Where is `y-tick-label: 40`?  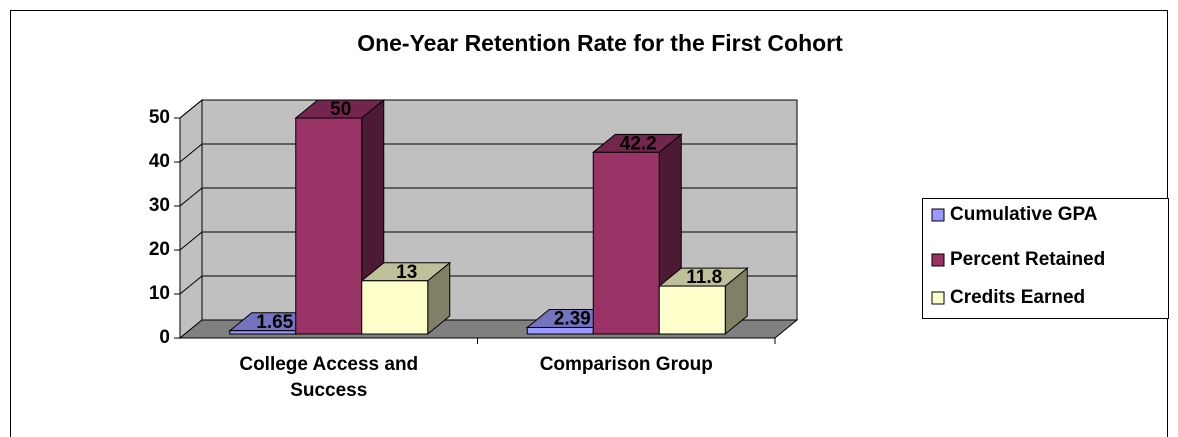 y-tick-label: 40 is located at coordinates (159, 161).